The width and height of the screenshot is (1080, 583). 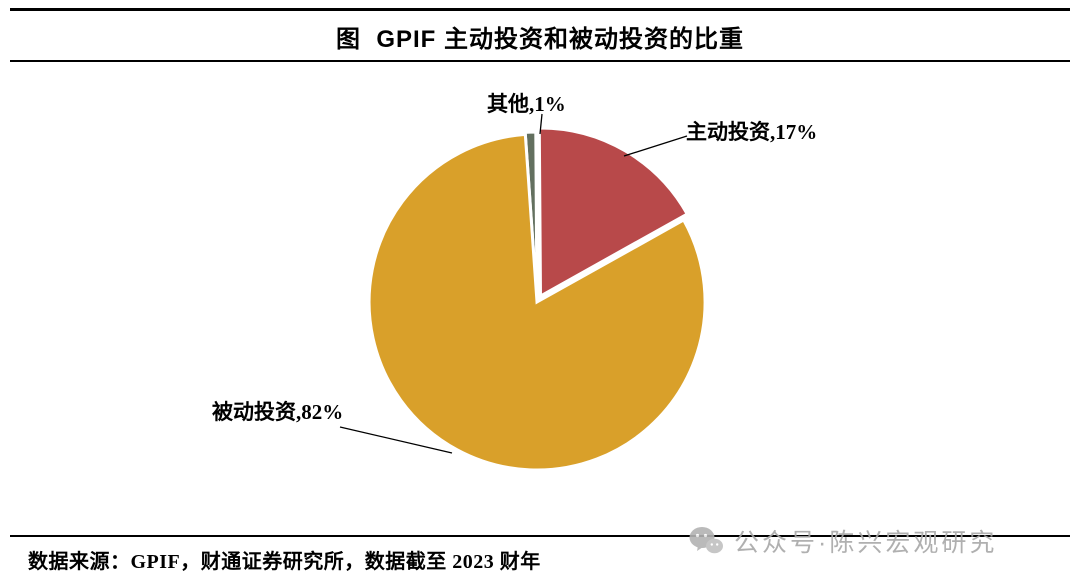 I want to click on pie-label-passive: 被动投资,82%, so click(x=278, y=412).